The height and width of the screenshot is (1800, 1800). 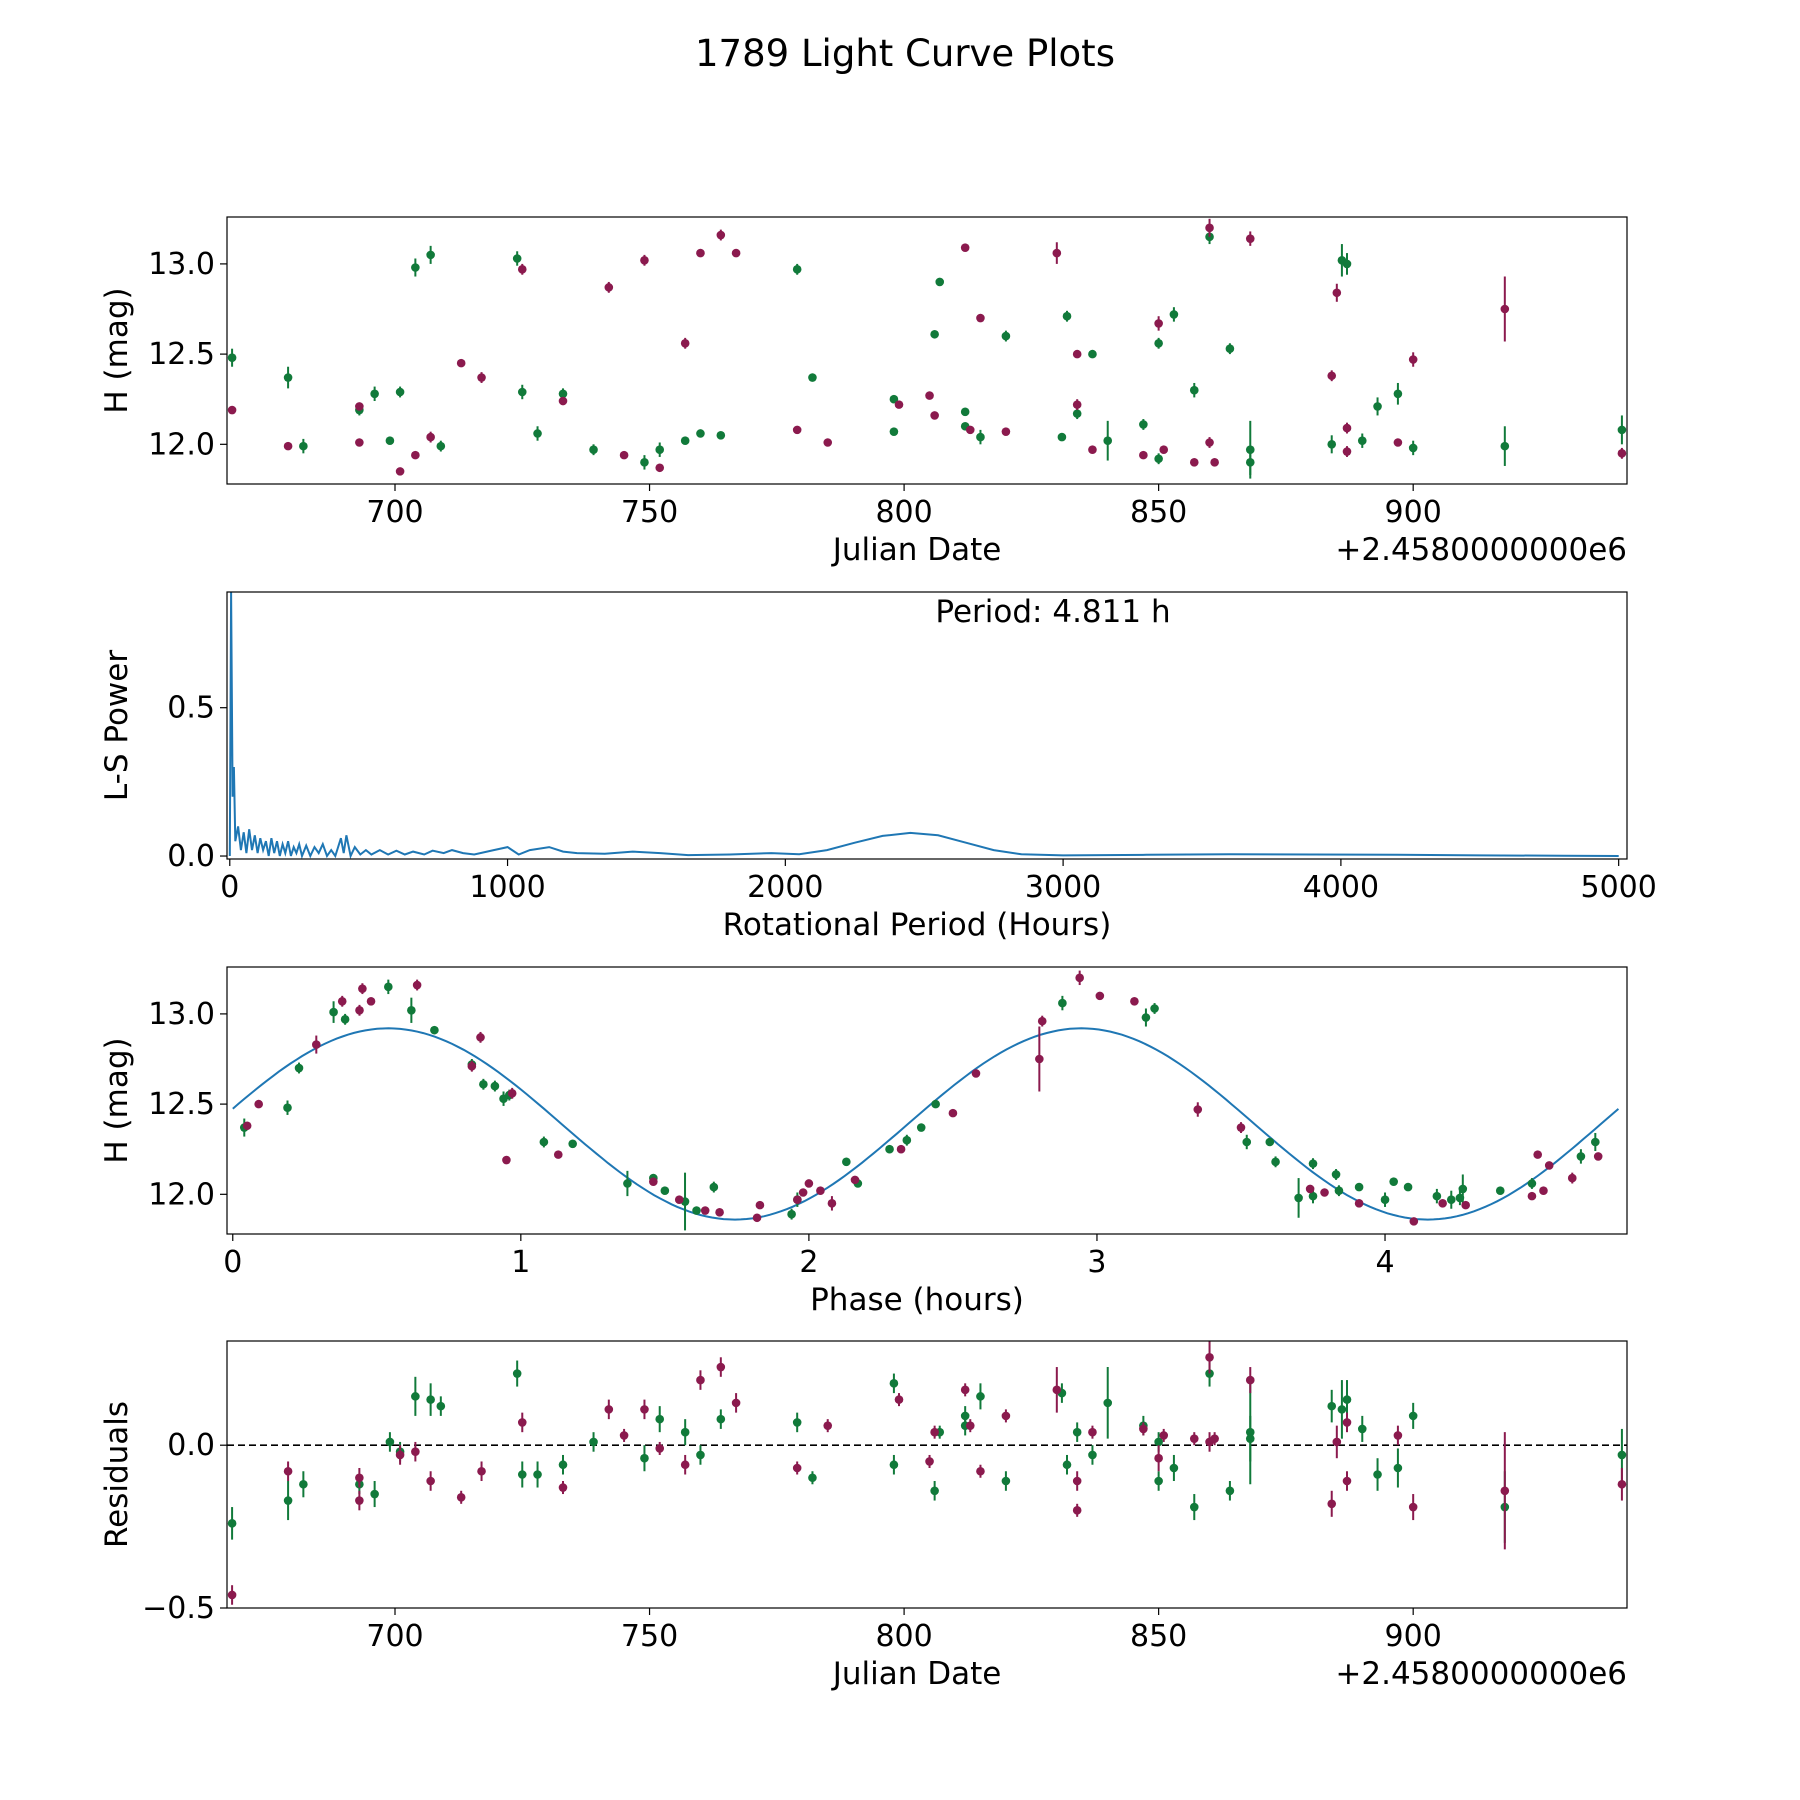 What do you see at coordinates (1052, 612) in the screenshot?
I see `period-annotation: Period: 4.811 h` at bounding box center [1052, 612].